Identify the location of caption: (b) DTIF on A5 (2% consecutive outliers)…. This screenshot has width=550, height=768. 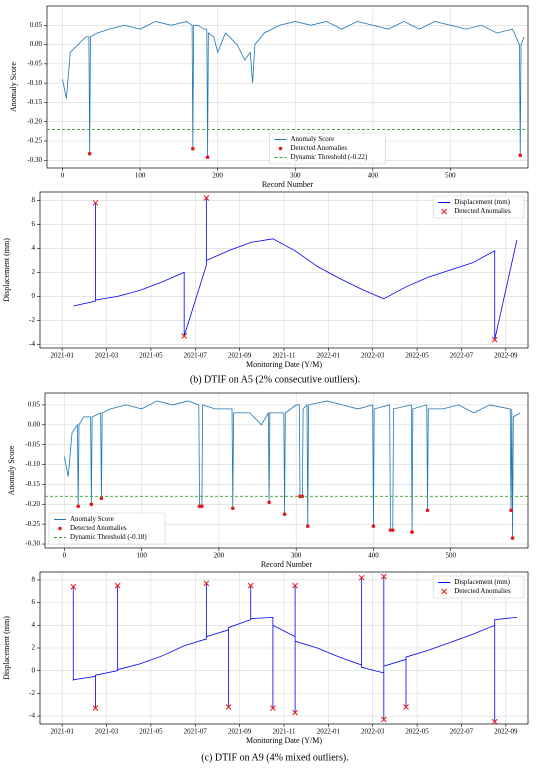
(275, 379).